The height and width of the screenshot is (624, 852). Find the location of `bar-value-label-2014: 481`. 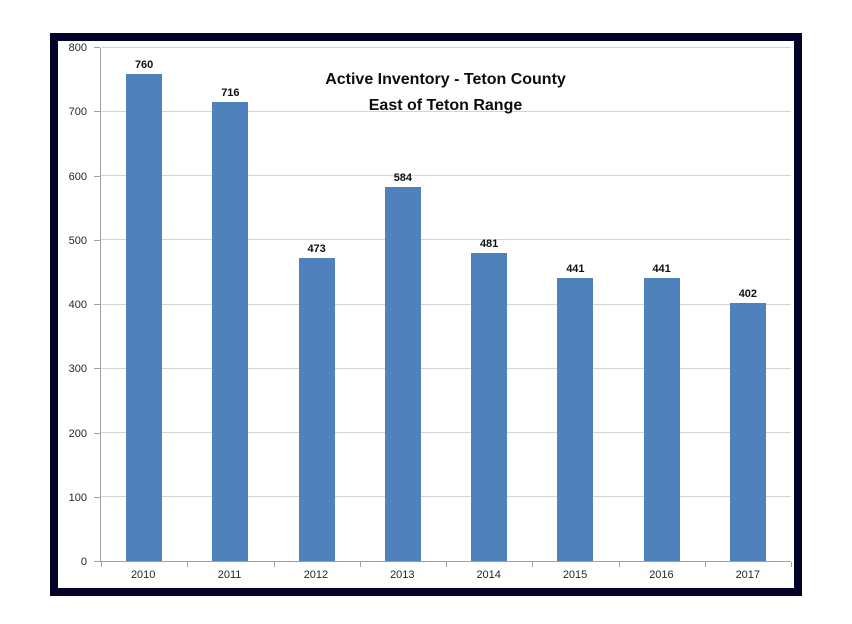

bar-value-label-2014: 481 is located at coordinates (489, 243).